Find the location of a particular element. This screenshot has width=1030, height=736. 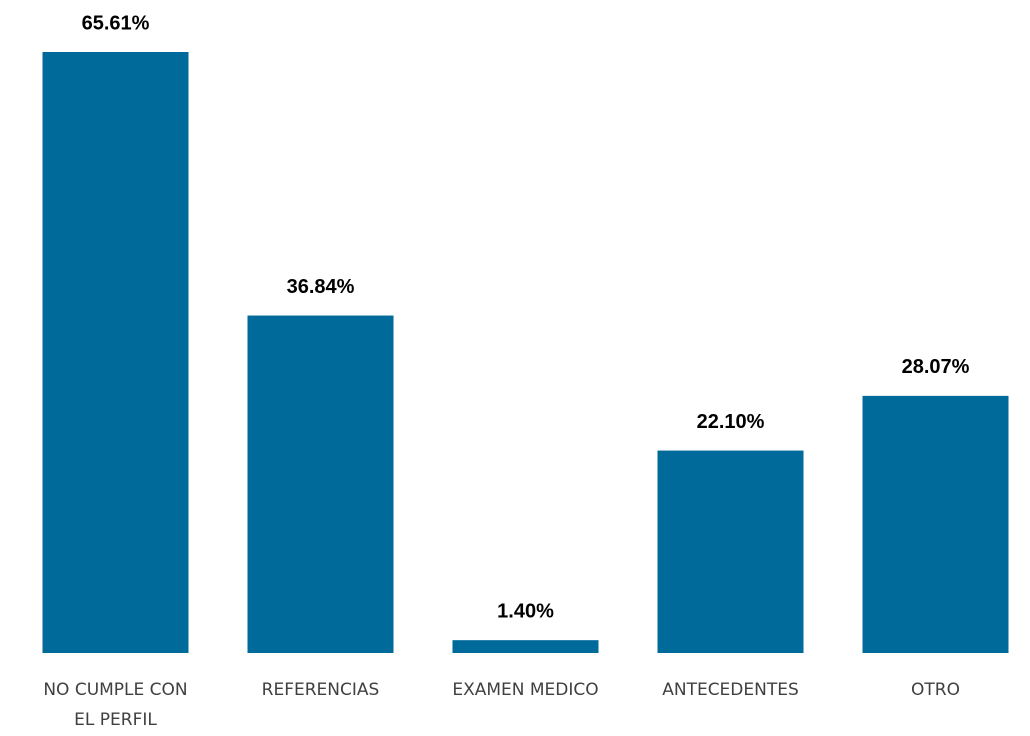

x-label-box: REFERENCIAS is located at coordinates (320, 690).